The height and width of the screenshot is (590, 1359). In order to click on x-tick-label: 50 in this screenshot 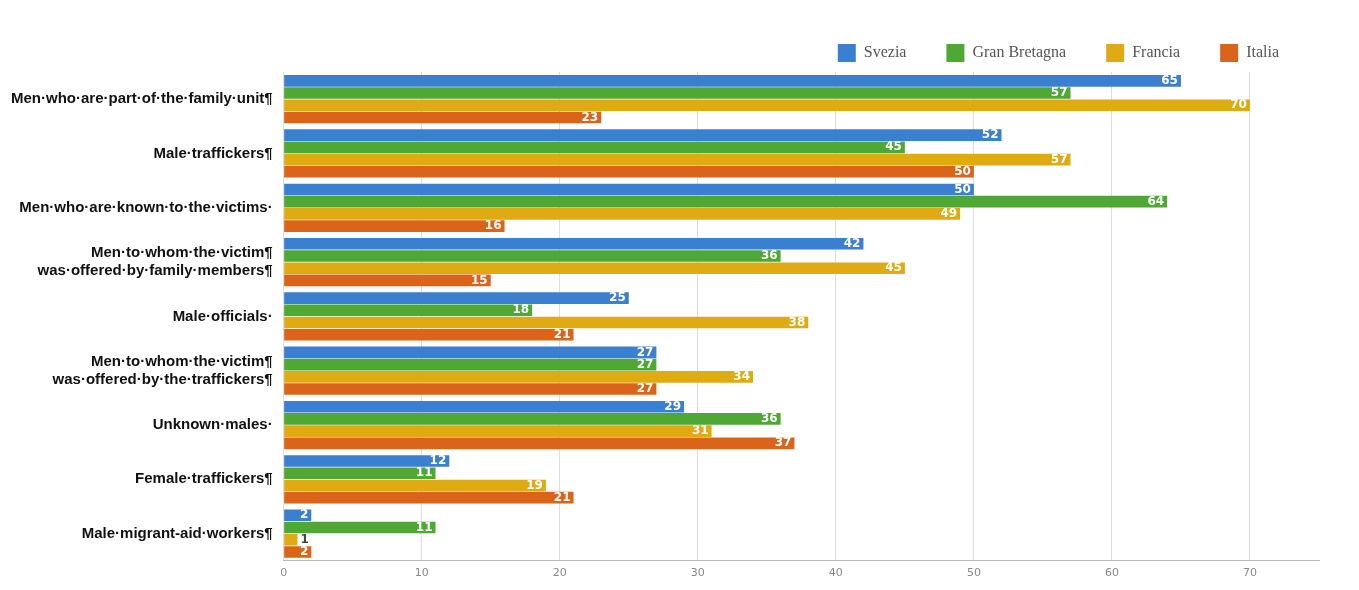, I will do `click(973, 573)`.